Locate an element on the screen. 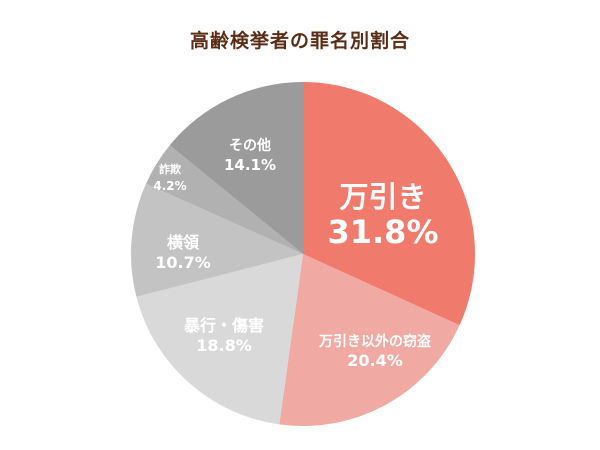 This screenshot has width=600, height=450. slice-value-label: 31.8% is located at coordinates (382, 232).